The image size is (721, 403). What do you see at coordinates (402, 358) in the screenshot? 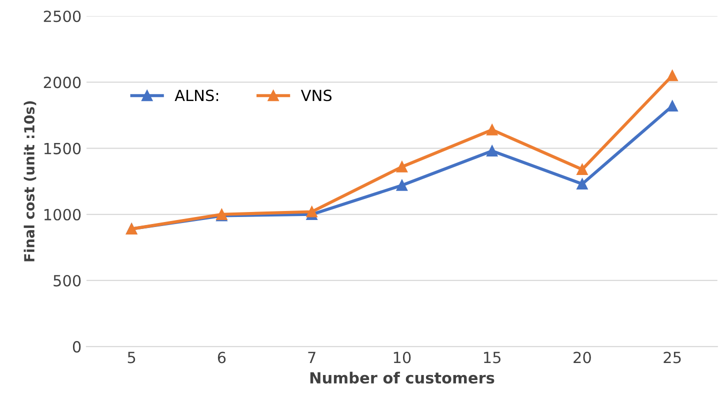
I see `x-tick-label: 10` at bounding box center [402, 358].